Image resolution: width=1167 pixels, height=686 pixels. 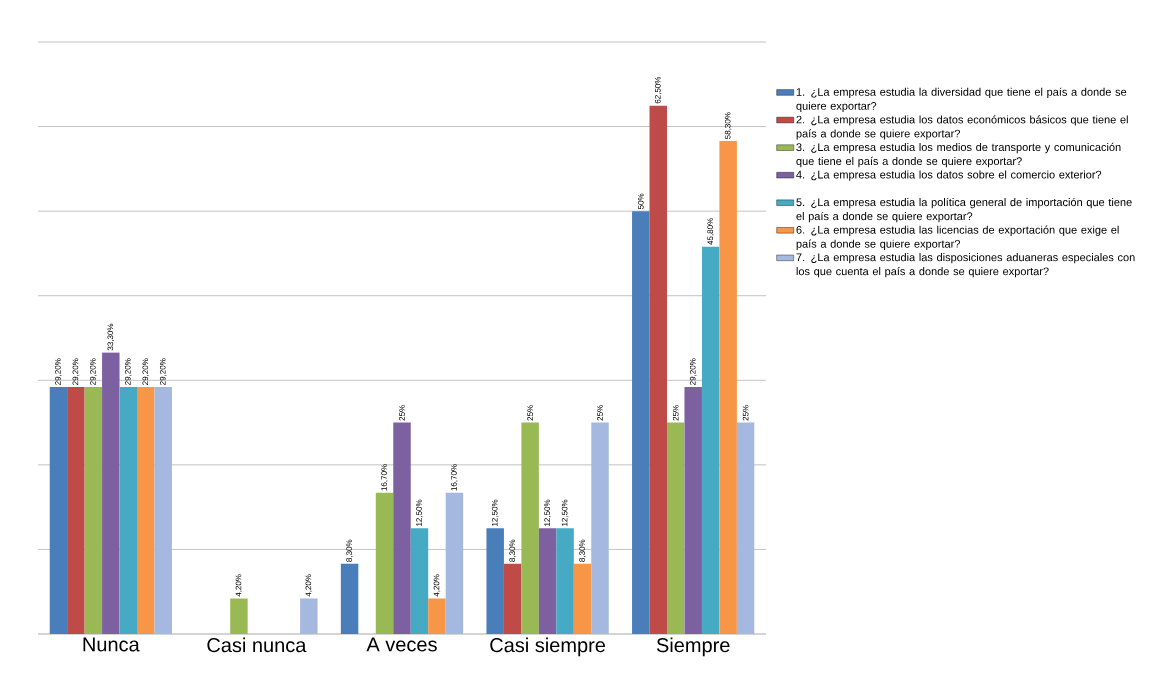 I want to click on legend-label: 7. ¿La empresa estudia las disposiciones aduaneras especiales con los que cuenta el país a donde se quiere exportar?, so click(x=965, y=265).